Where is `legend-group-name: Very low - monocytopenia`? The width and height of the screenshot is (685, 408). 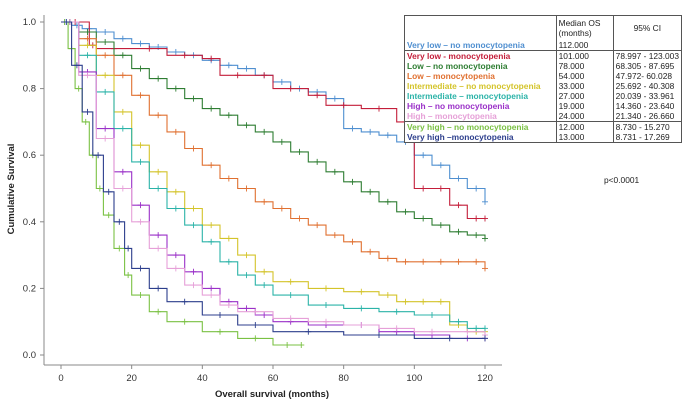 legend-group-name: Very low - monocytopenia is located at coordinates (481, 55).